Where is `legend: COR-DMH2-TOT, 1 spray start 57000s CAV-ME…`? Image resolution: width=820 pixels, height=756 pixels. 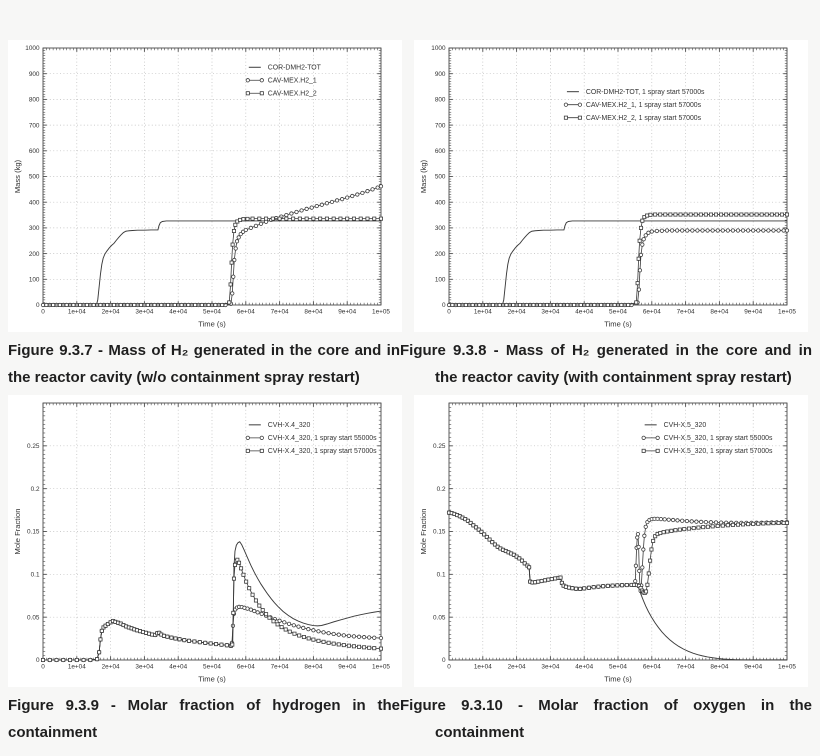 legend: COR-DMH2-TOT, 1 spray start 57000s CAV-ME… is located at coordinates (634, 105).